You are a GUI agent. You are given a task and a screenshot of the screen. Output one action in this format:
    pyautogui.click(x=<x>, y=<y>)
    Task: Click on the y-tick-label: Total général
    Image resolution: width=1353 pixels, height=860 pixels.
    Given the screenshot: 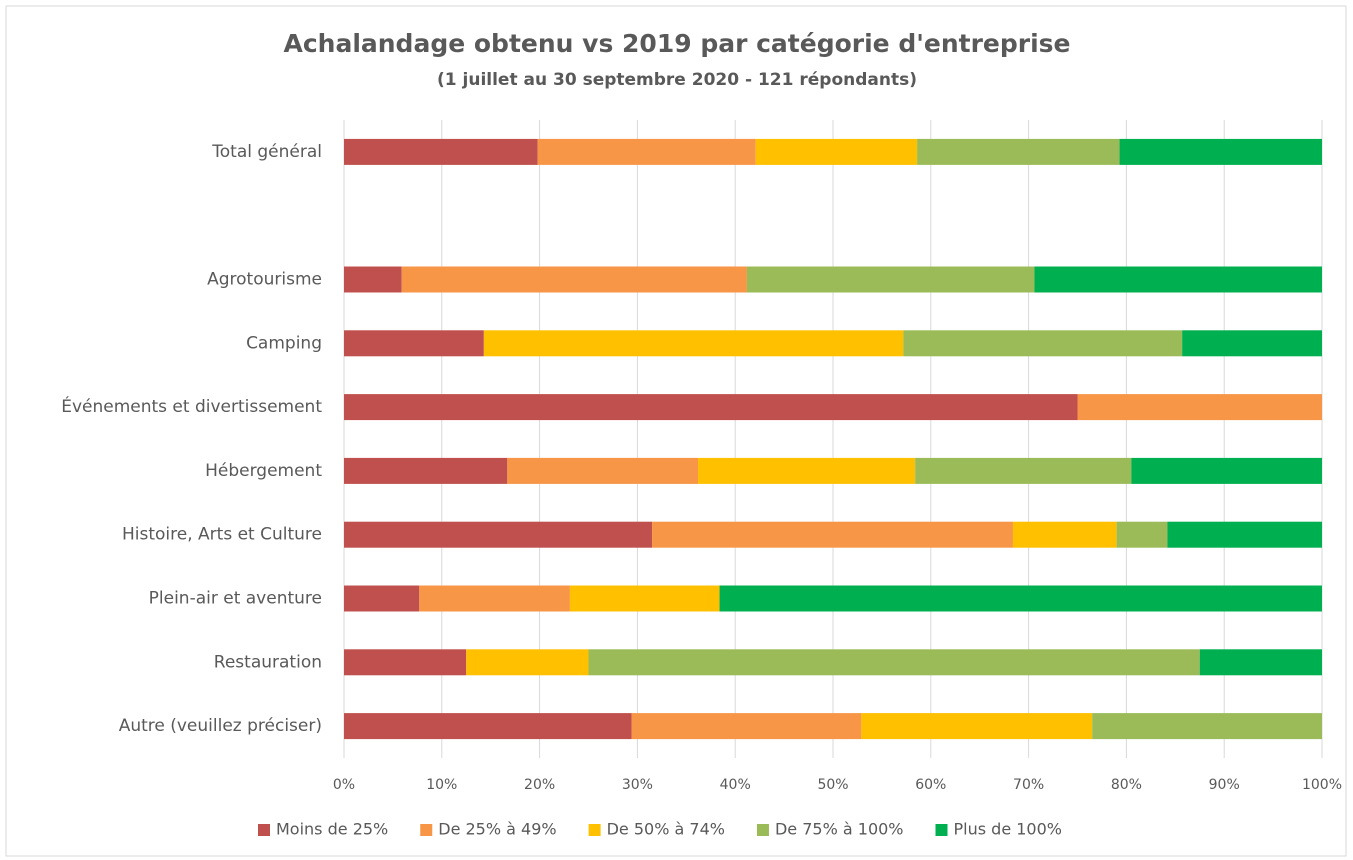 What is the action you would take?
    pyautogui.click(x=266, y=152)
    